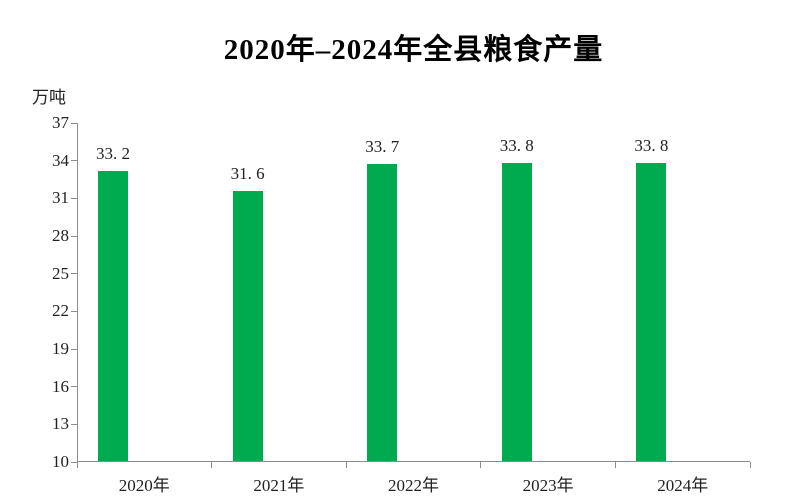  What do you see at coordinates (413, 461) in the screenshot?
I see `x-axis-line` at bounding box center [413, 461].